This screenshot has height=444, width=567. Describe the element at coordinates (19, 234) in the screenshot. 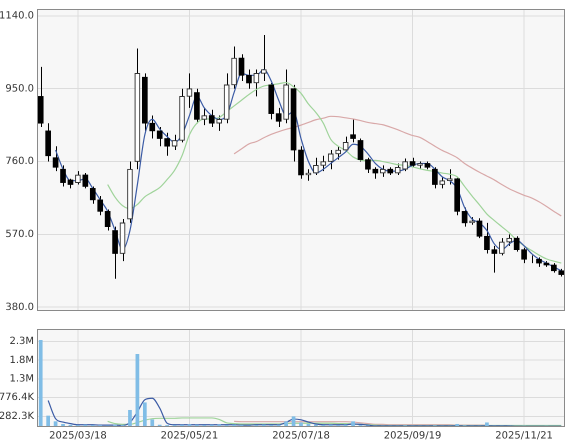

I see `y-tick-label: 570.0` at that location.